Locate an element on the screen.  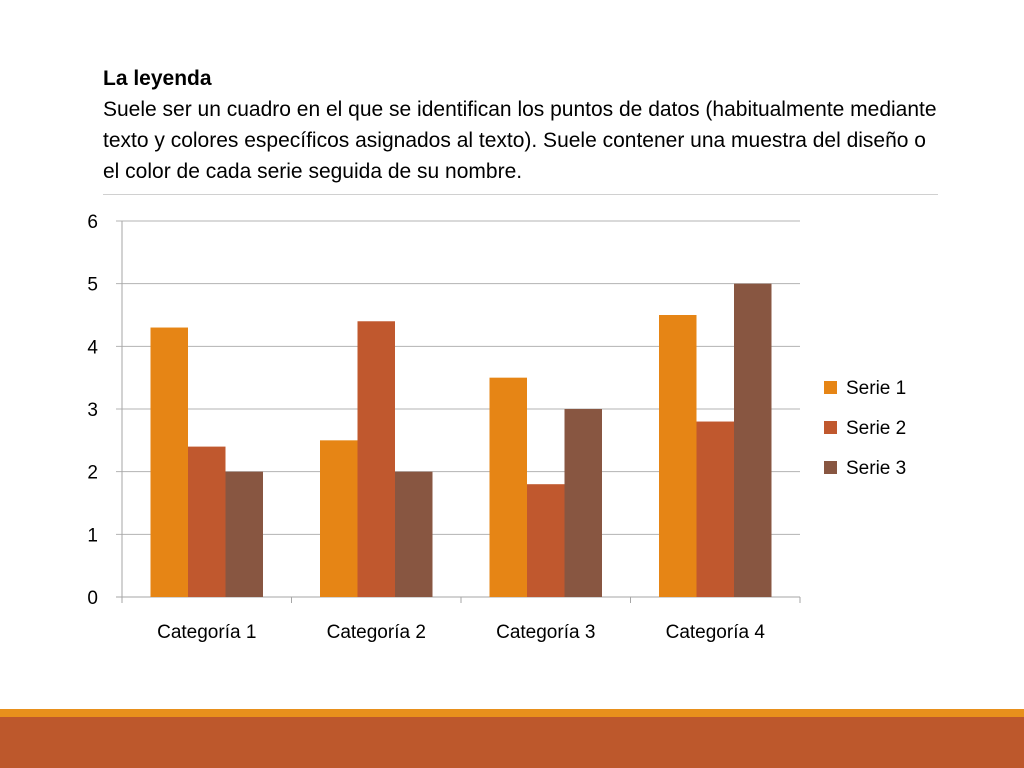
footer-band-thin is located at coordinates (512, 713).